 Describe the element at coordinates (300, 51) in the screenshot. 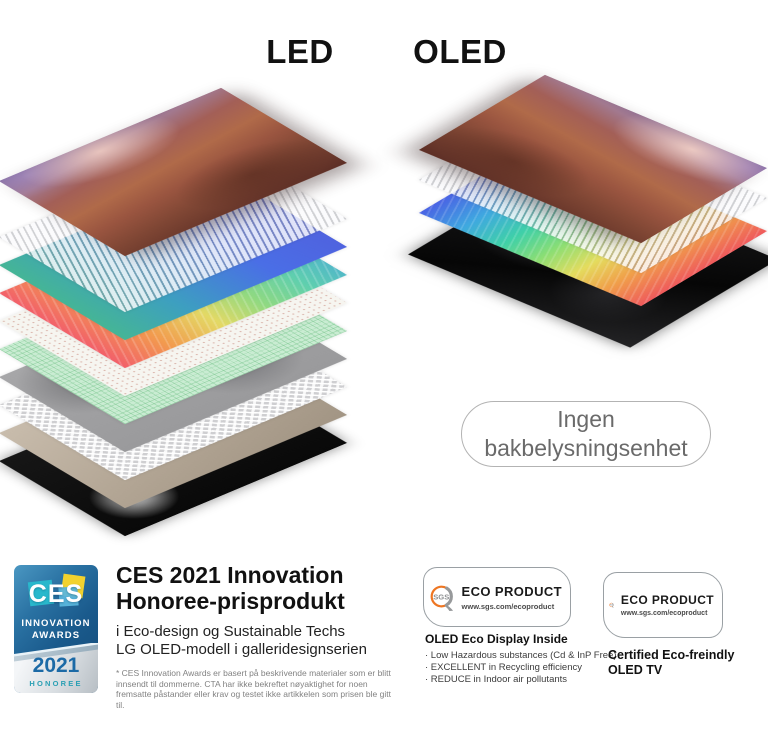

I see `led-heading: LED` at that location.